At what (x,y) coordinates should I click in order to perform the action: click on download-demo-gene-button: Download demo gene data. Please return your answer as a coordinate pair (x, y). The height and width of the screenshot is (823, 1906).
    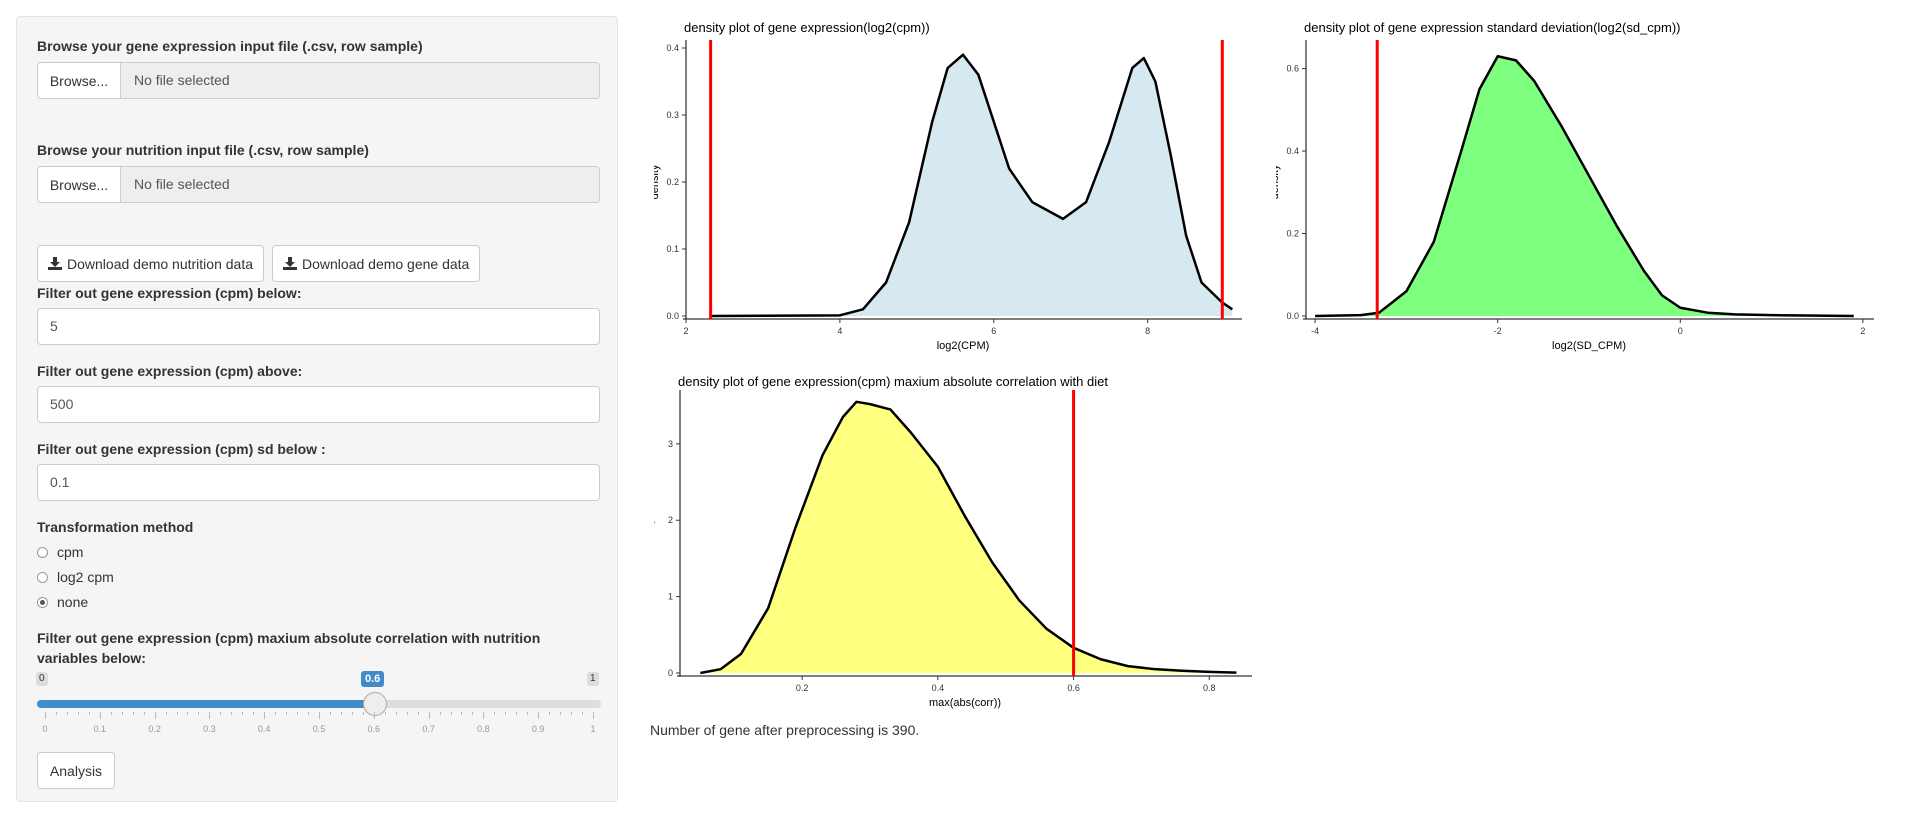
    Looking at the image, I should click on (376, 263).